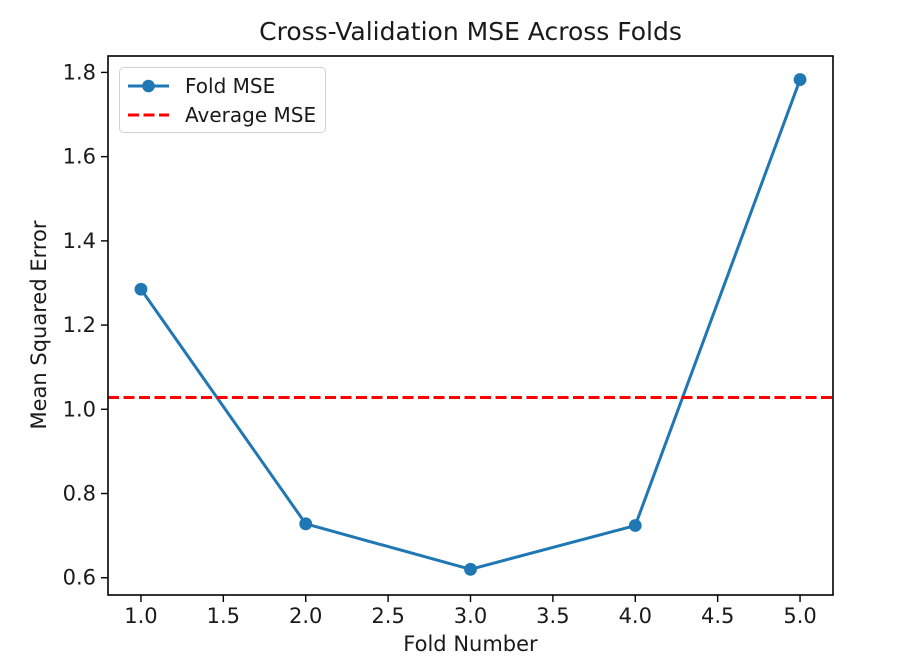 This screenshot has height=670, width=900. Describe the element at coordinates (148, 114) in the screenshot. I see `average-mse-legend-dash-icon` at that location.